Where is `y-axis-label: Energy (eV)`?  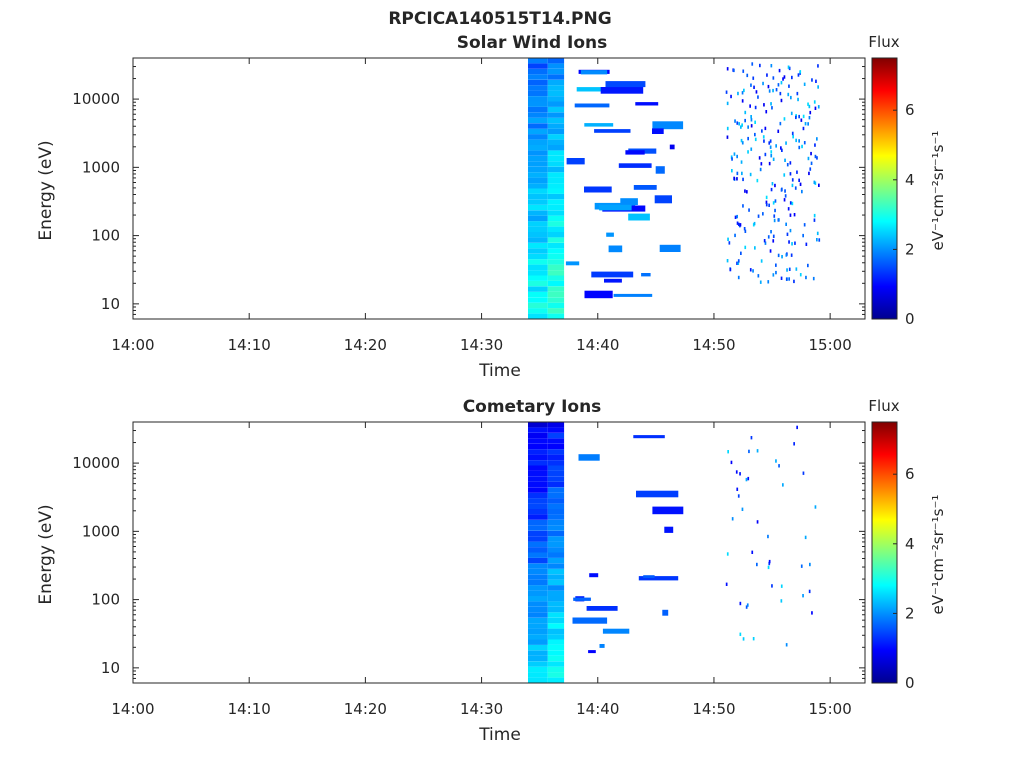 y-axis-label: Energy (eV) is located at coordinates (46, 190).